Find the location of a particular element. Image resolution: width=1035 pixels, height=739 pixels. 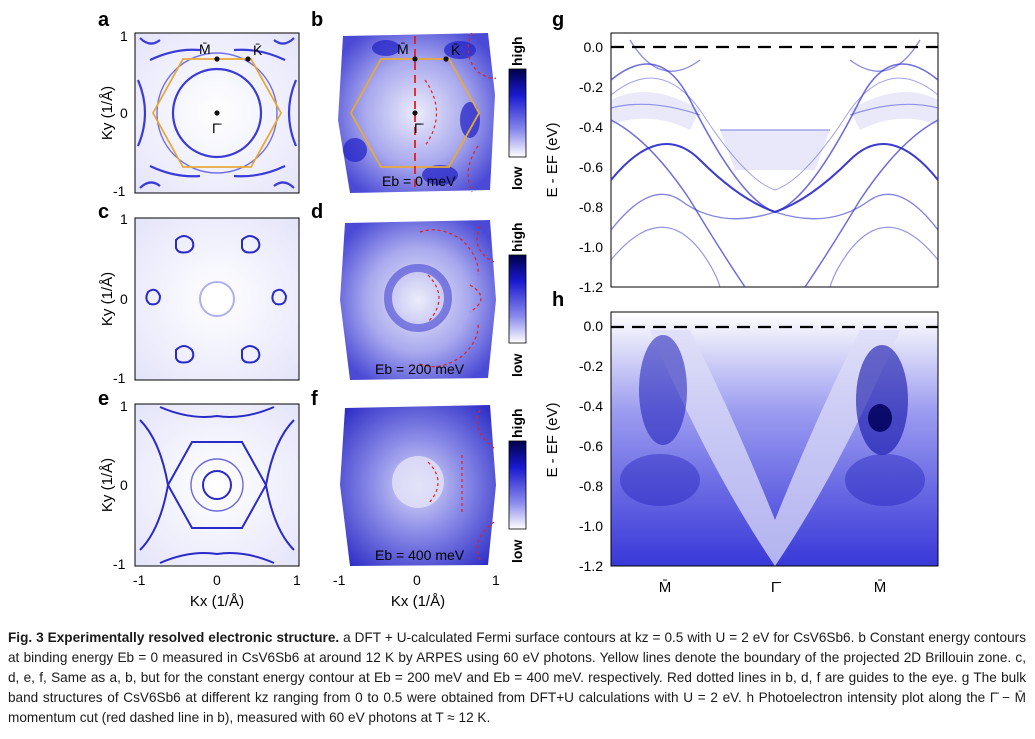

panel-g-yticks: 0.0 -0.2 -0.4 -0.6 -0.8 -1.0 -1.2 is located at coordinates (591, 167).